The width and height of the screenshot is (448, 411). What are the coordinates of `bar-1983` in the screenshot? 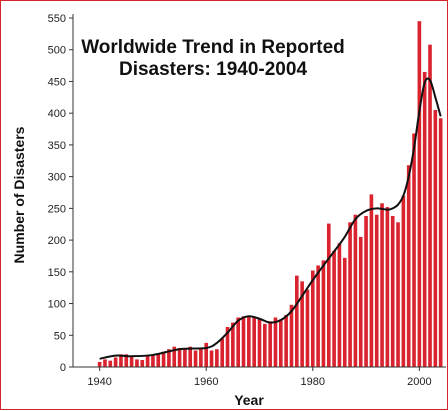 It's located at (328, 295).